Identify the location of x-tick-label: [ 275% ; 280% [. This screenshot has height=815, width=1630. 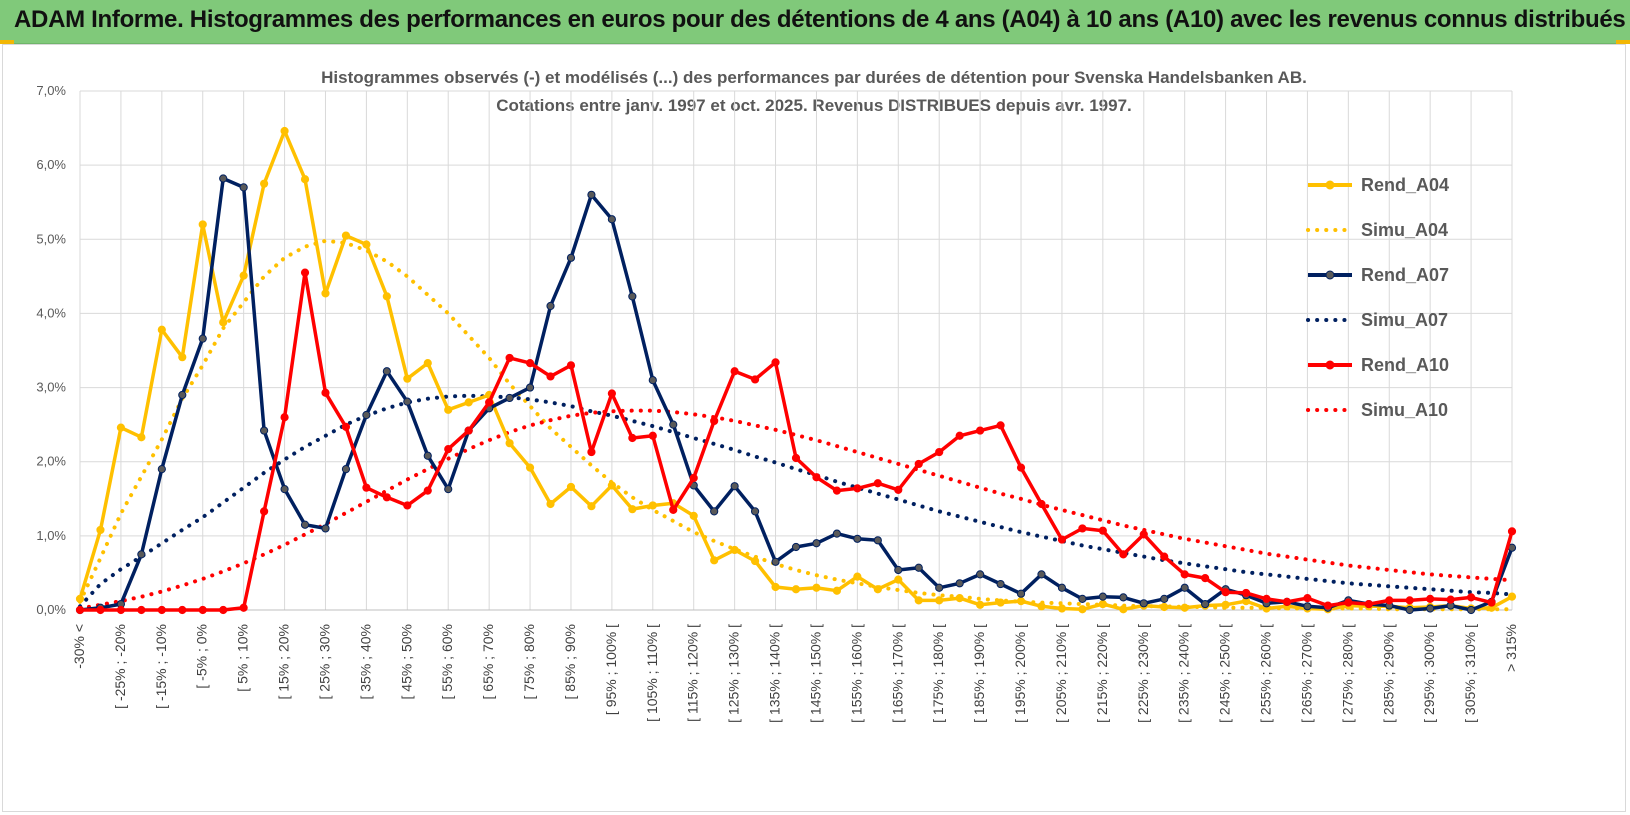
(1347, 673).